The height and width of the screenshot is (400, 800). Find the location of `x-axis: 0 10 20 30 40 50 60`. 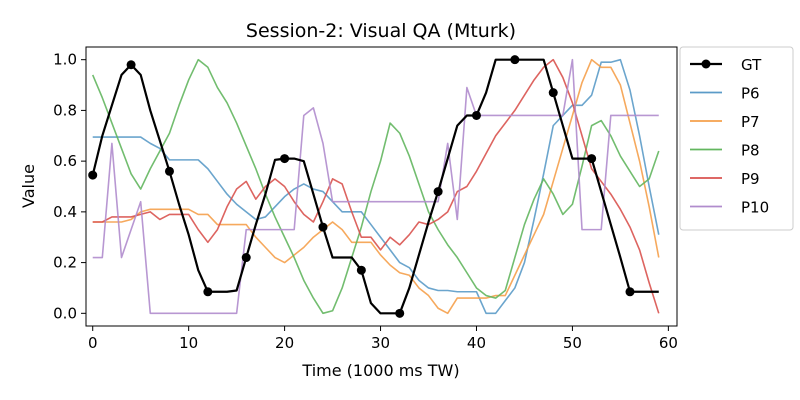

x-axis: 0 10 20 30 40 50 60 is located at coordinates (383, 339).